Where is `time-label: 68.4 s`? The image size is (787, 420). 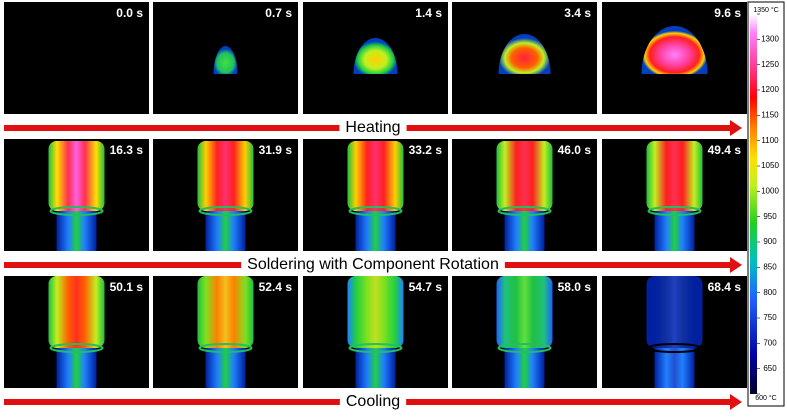 time-label: 68.4 s is located at coordinates (725, 287).